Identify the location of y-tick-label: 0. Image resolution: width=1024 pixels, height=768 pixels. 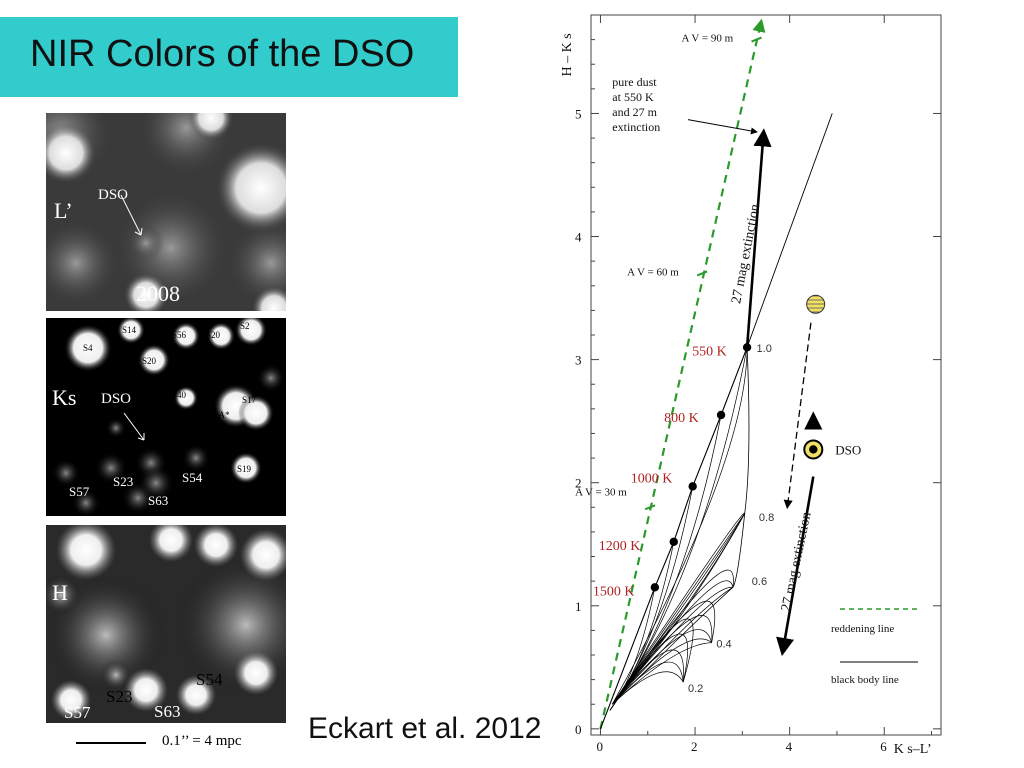
(578, 729).